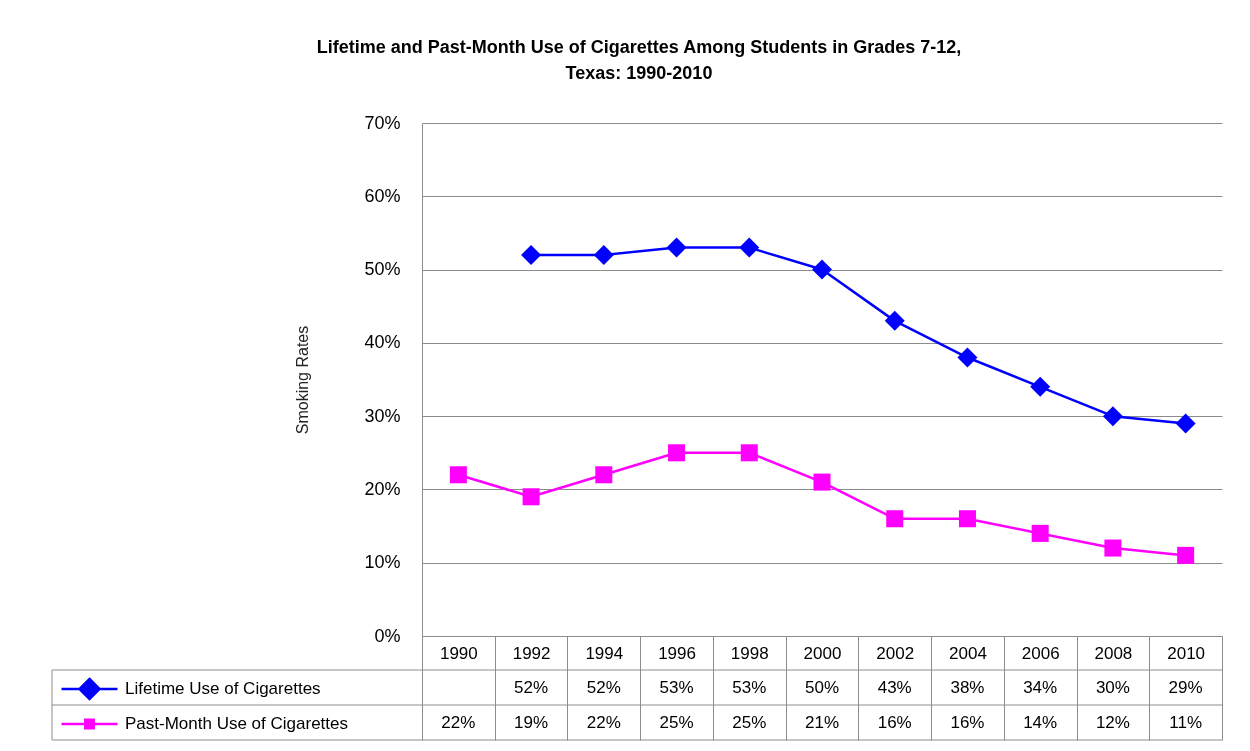  What do you see at coordinates (382, 342) in the screenshot?
I see `y-tick-label: 40%` at bounding box center [382, 342].